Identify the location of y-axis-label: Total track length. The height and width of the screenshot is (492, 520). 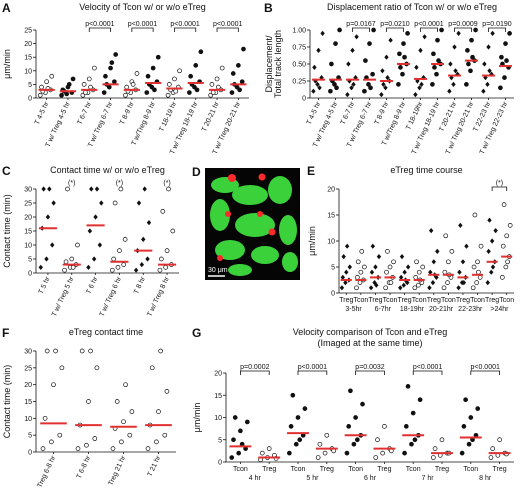
(278, 64).